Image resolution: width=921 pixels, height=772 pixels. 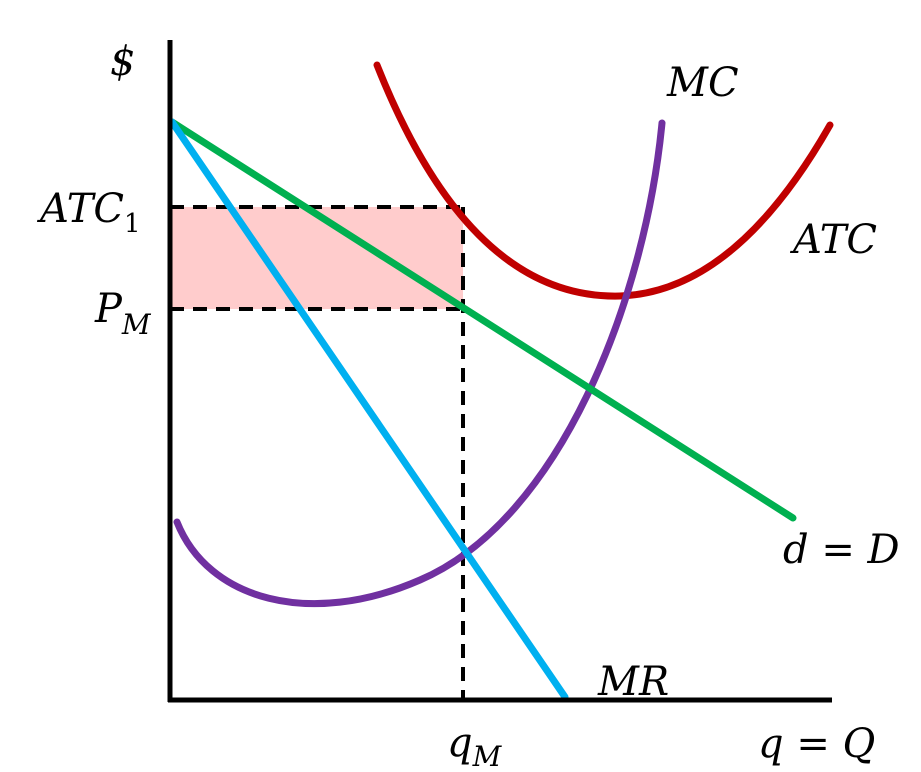 What do you see at coordinates (122, 62) in the screenshot?
I see `y-axis-label: $` at bounding box center [122, 62].